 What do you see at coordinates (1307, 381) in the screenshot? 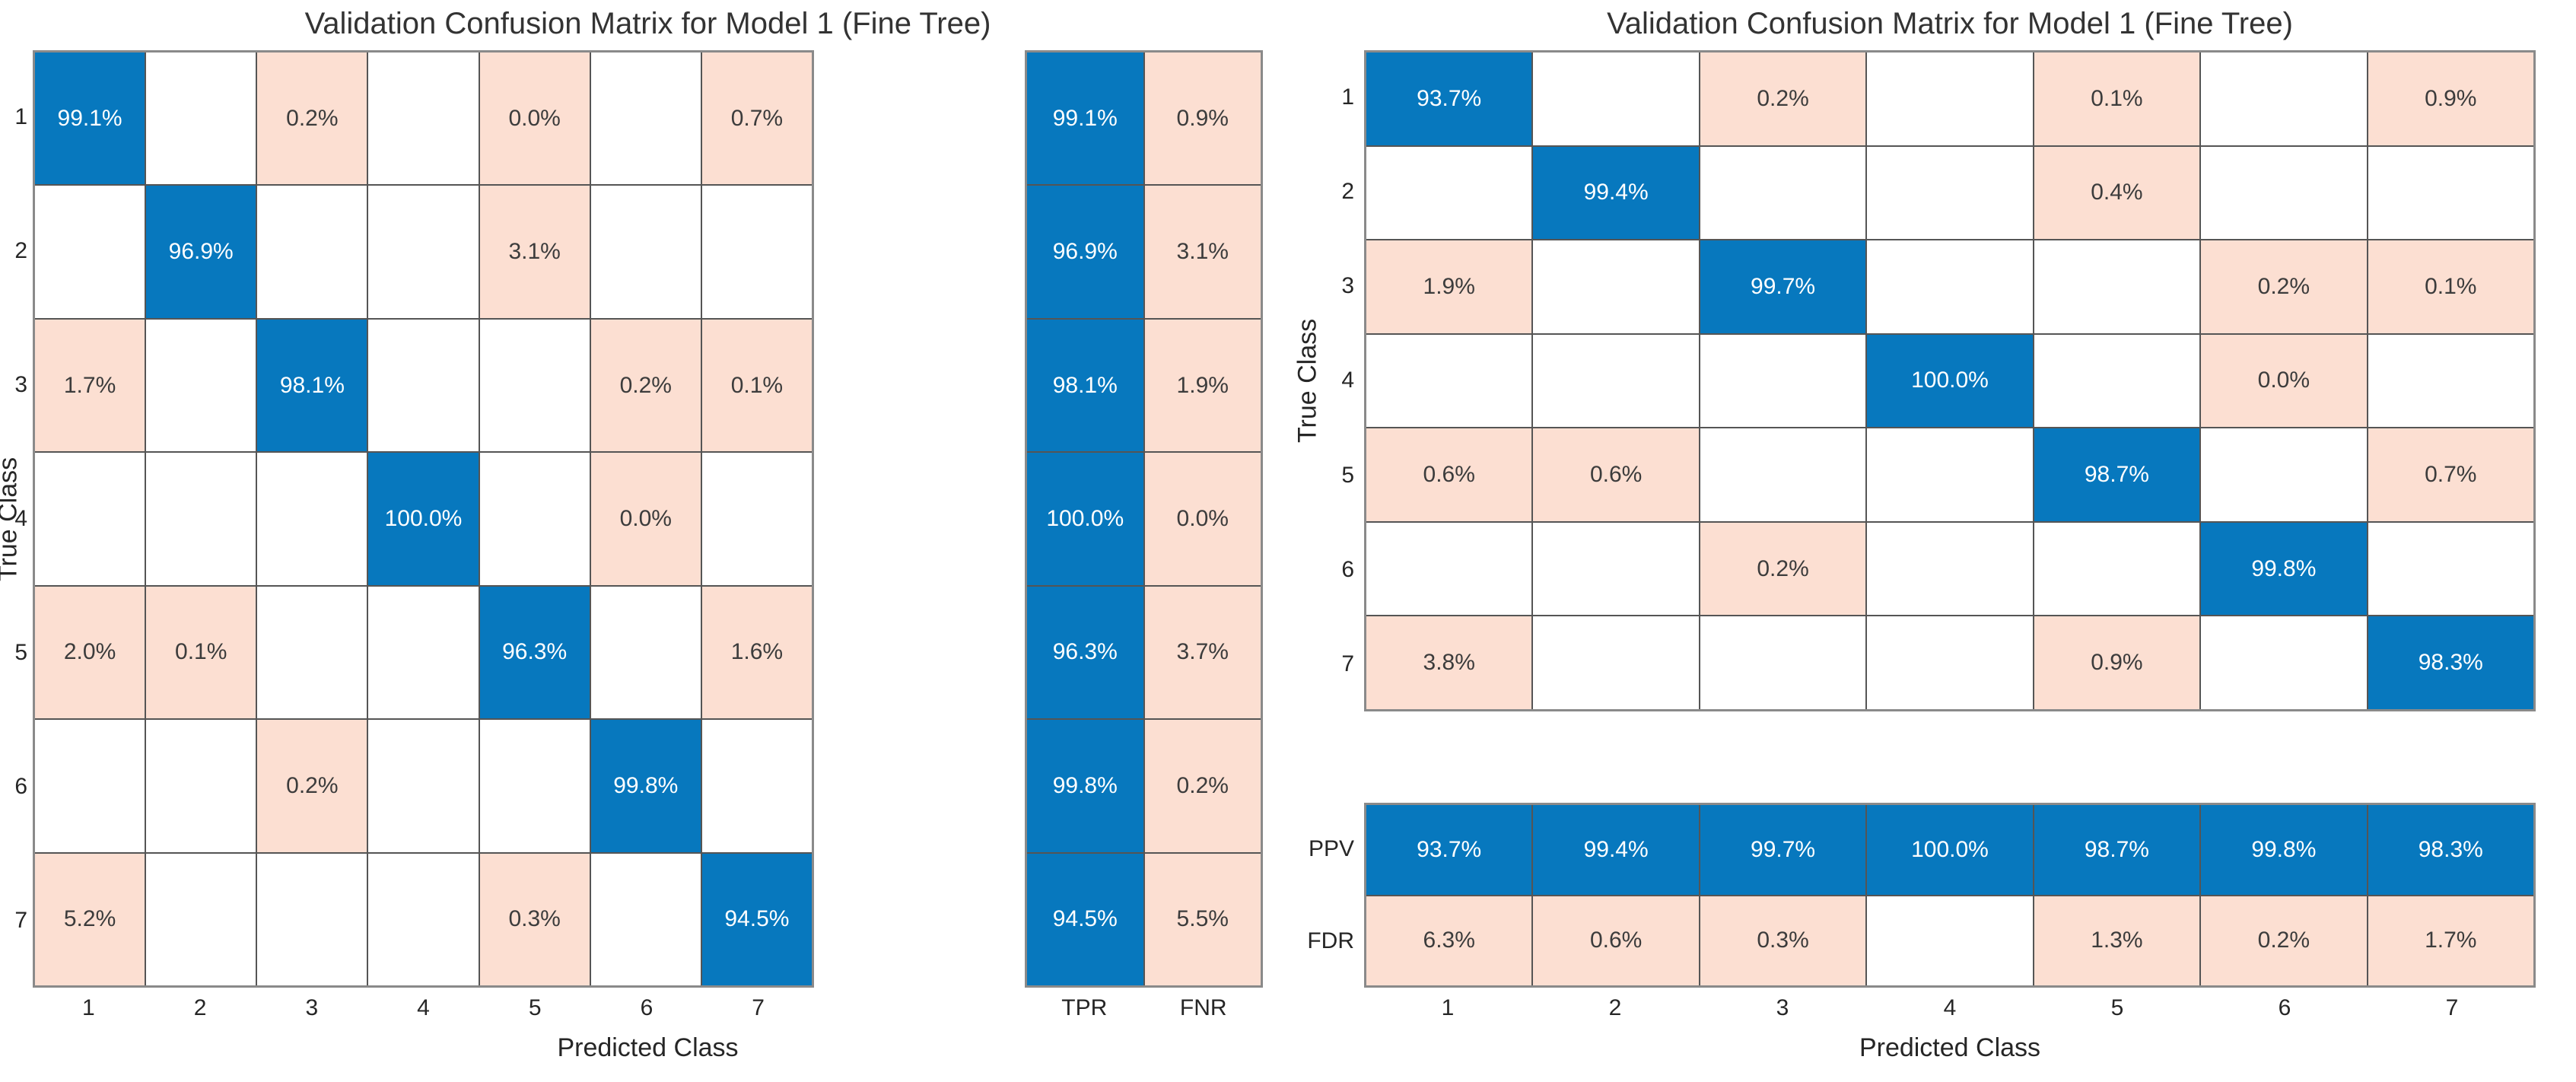
I see `right-y-axis-label: True Class` at bounding box center [1307, 381].